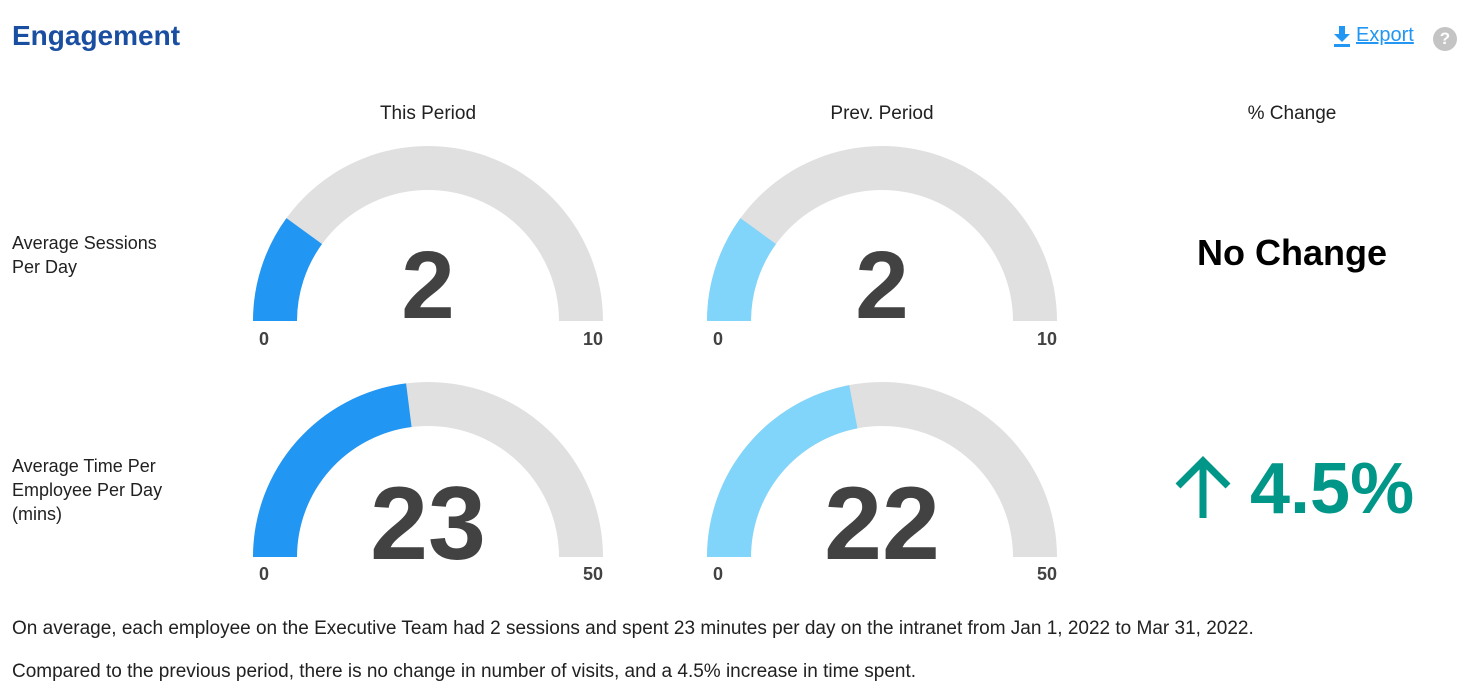  Describe the element at coordinates (1203, 487) in the screenshot. I see `arrow-up-icon` at that location.